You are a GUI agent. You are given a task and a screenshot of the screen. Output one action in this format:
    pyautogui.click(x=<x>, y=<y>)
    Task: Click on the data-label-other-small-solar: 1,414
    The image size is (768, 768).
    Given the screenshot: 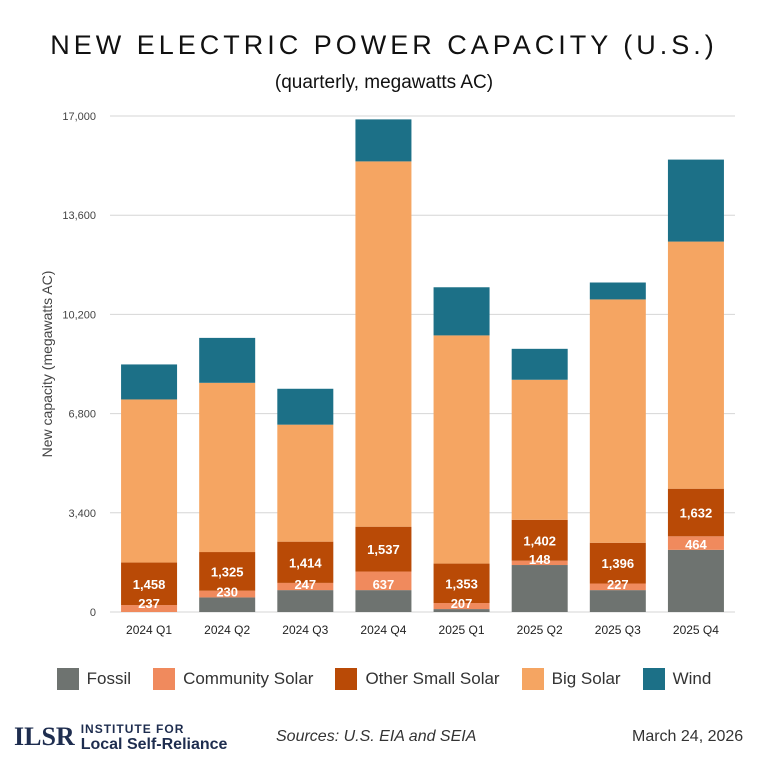 What is the action you would take?
    pyautogui.click(x=305, y=562)
    